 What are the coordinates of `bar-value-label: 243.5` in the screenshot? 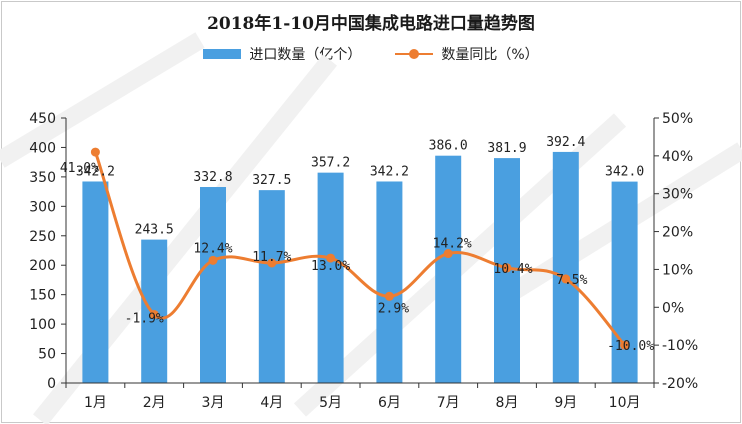 It's located at (154, 230).